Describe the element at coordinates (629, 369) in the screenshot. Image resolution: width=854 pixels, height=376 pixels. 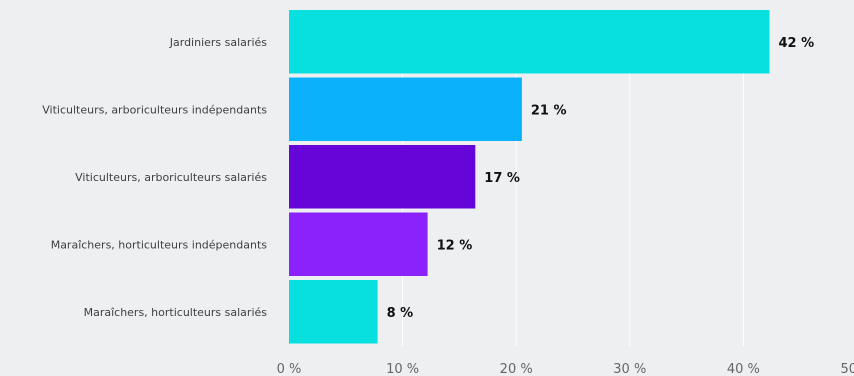
I see `tick-label: 30 %` at that location.